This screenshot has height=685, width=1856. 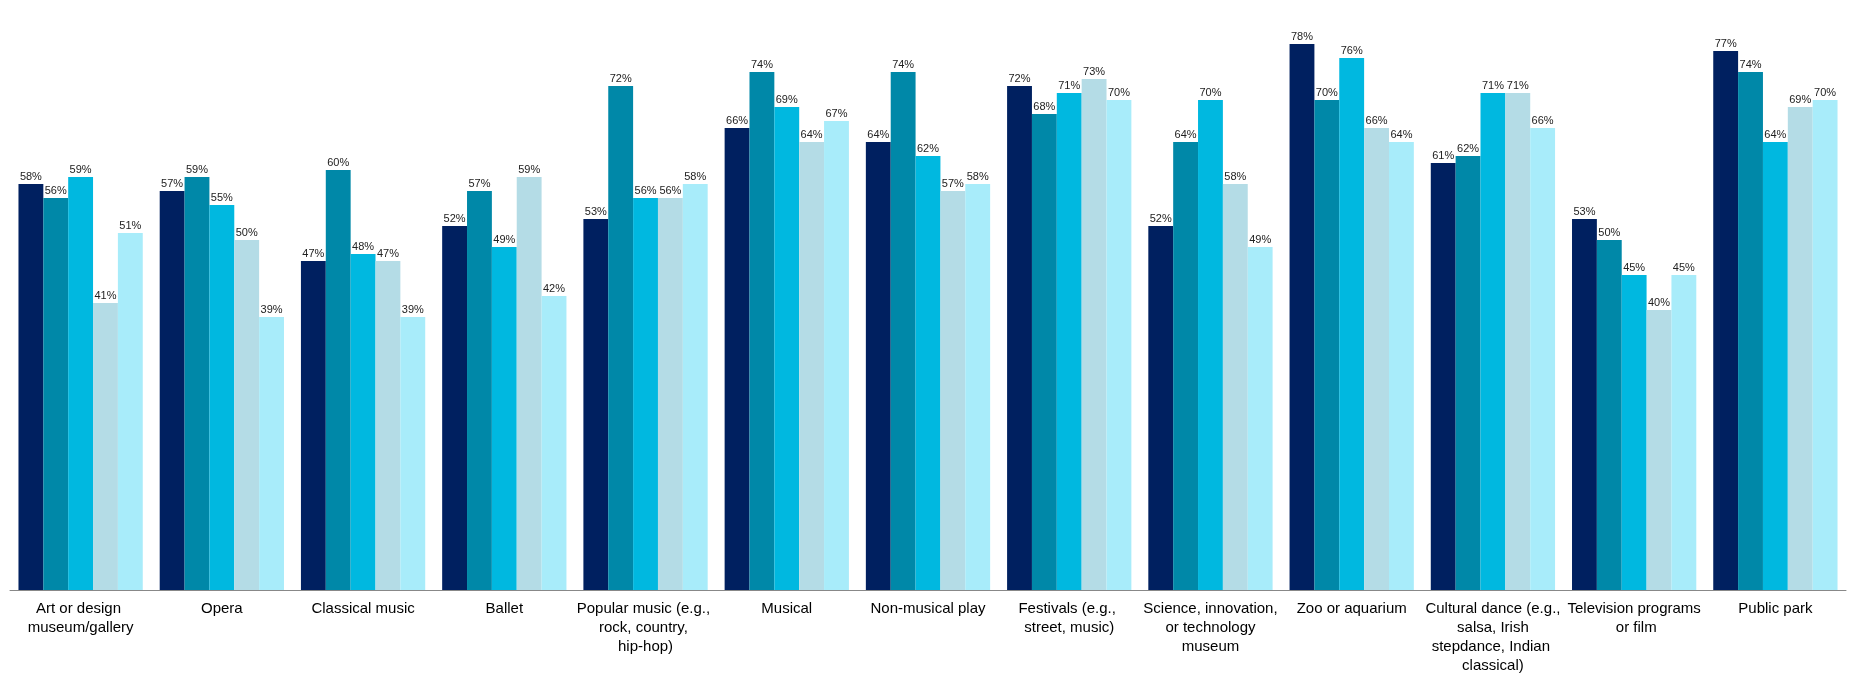 What do you see at coordinates (836, 112) in the screenshot?
I see `data-label: 67%` at bounding box center [836, 112].